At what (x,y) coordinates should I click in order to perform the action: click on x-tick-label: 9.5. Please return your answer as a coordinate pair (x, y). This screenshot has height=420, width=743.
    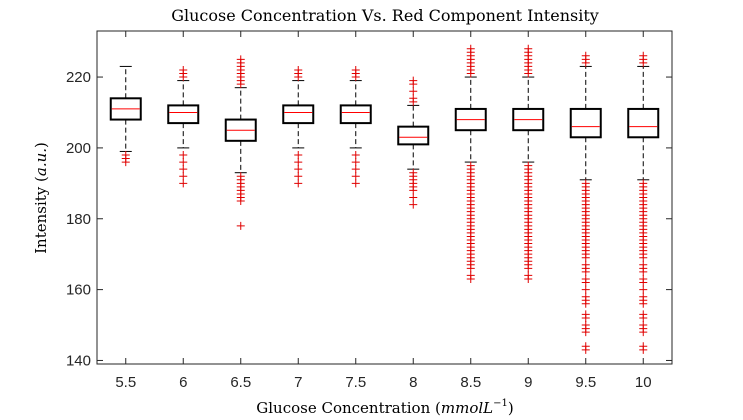
    Looking at the image, I should click on (585, 382).